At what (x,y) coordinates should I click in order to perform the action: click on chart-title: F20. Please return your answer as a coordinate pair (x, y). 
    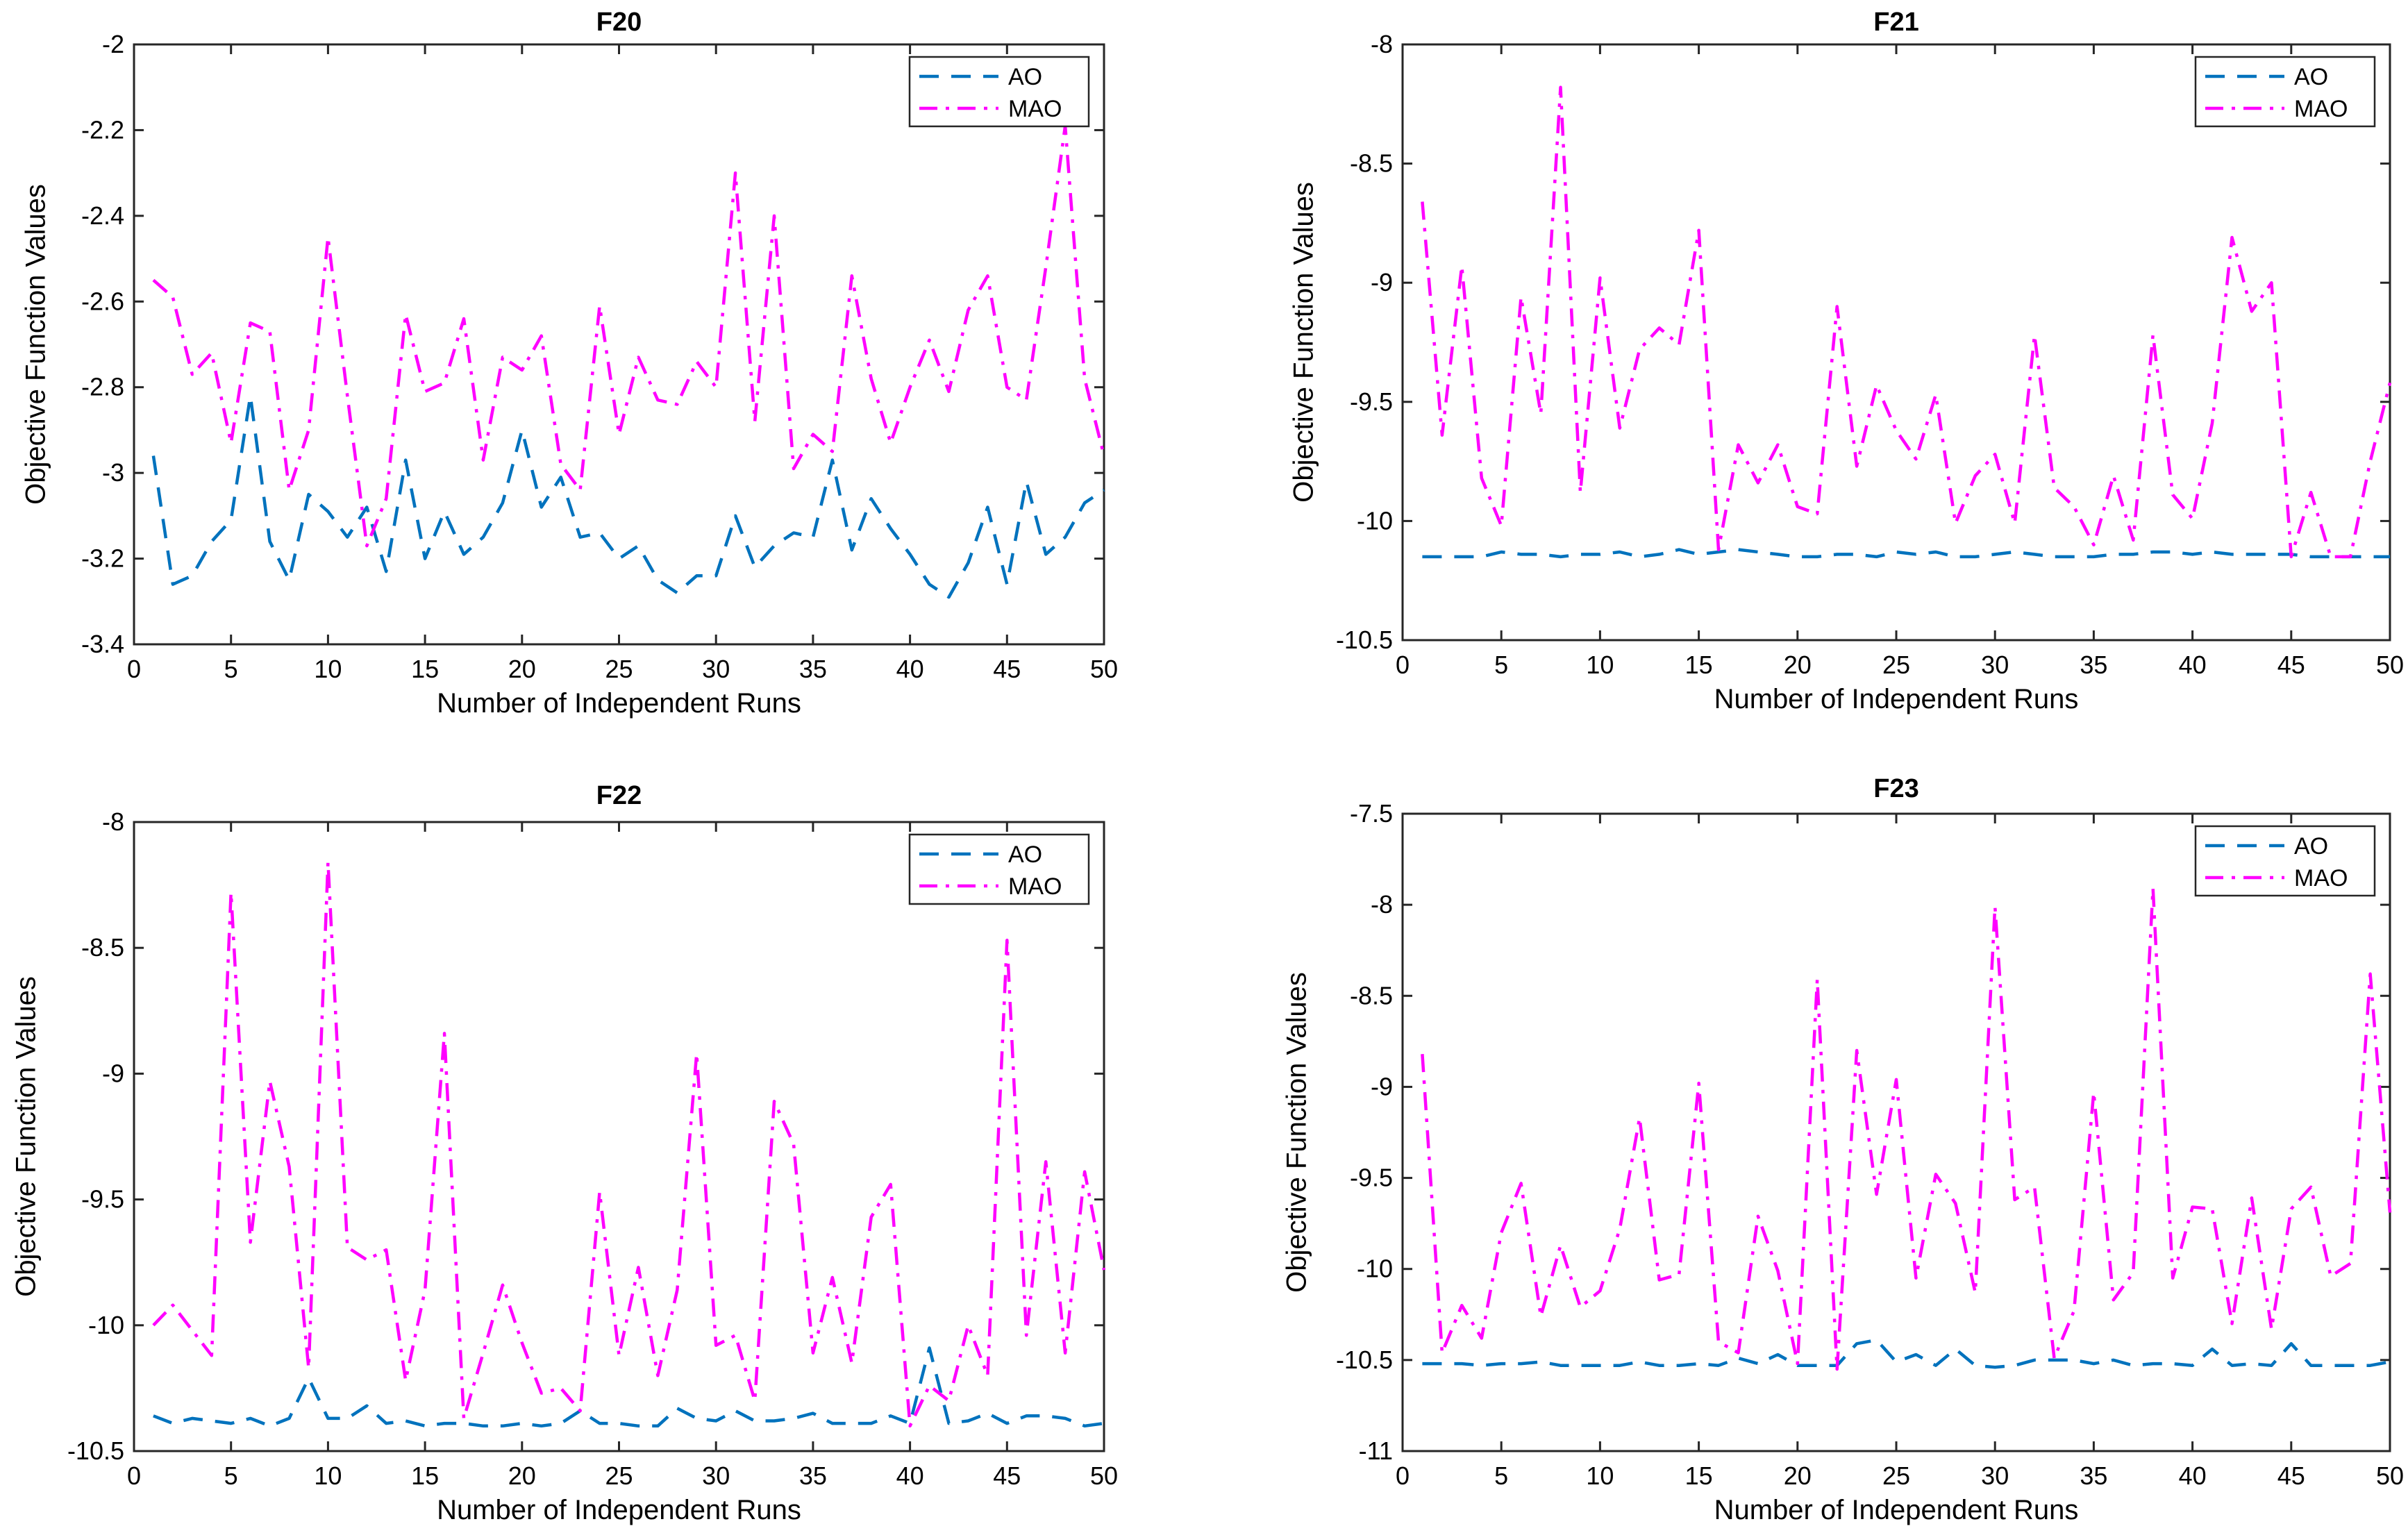
    Looking at the image, I should click on (619, 22).